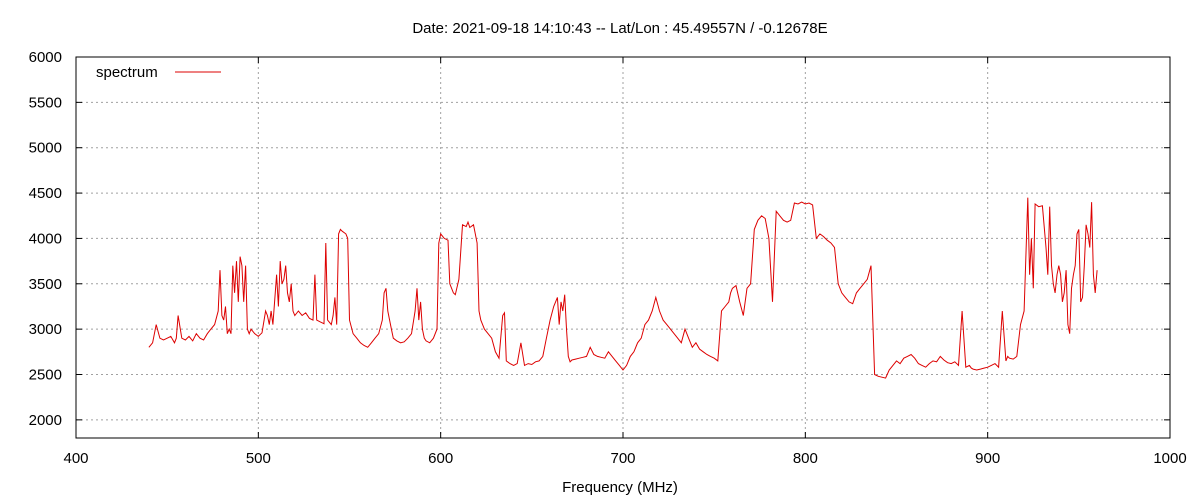  I want to click on legend-label-spectrum: spectrum, so click(127, 72).